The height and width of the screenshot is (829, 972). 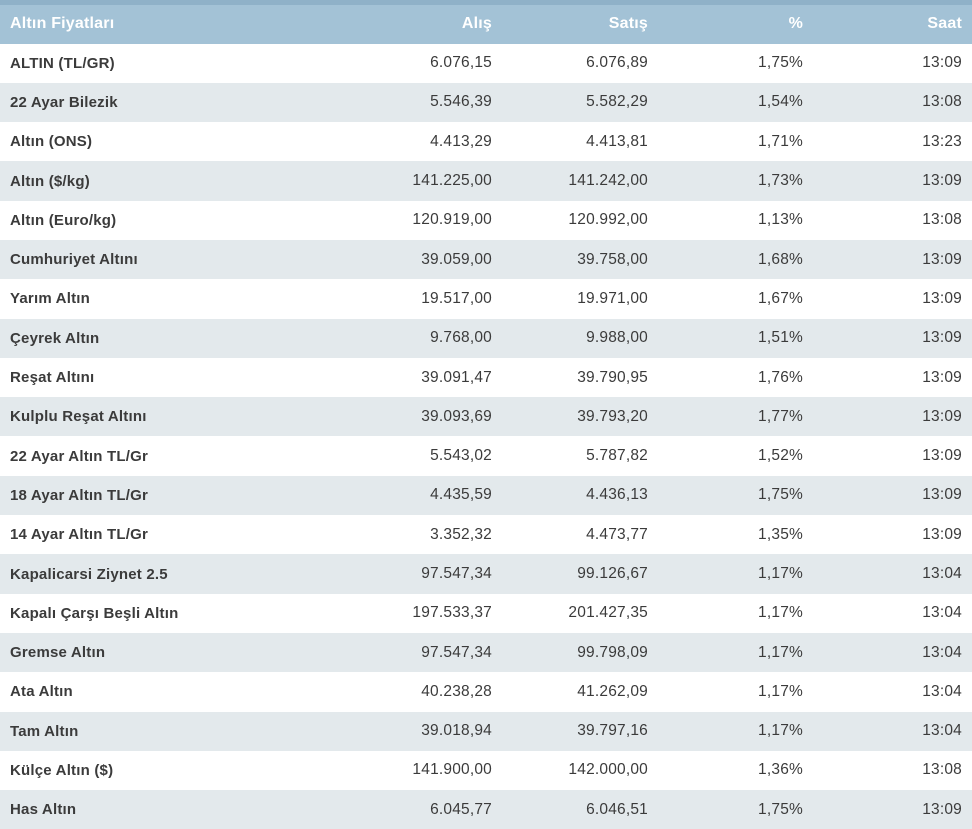 What do you see at coordinates (421, 220) in the screenshot?
I see `alis-value-cell: 120.919,00` at bounding box center [421, 220].